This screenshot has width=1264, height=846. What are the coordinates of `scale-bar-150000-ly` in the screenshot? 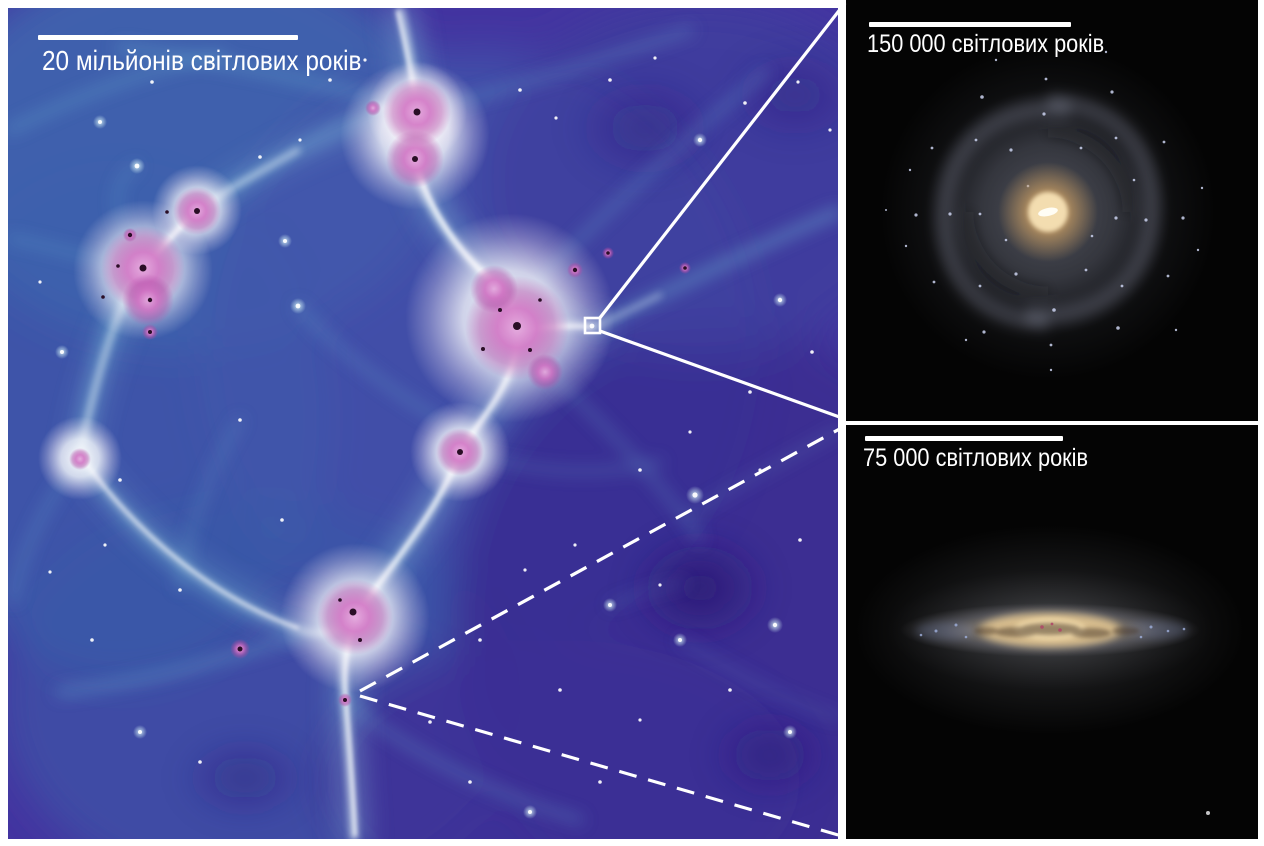 It's located at (970, 24).